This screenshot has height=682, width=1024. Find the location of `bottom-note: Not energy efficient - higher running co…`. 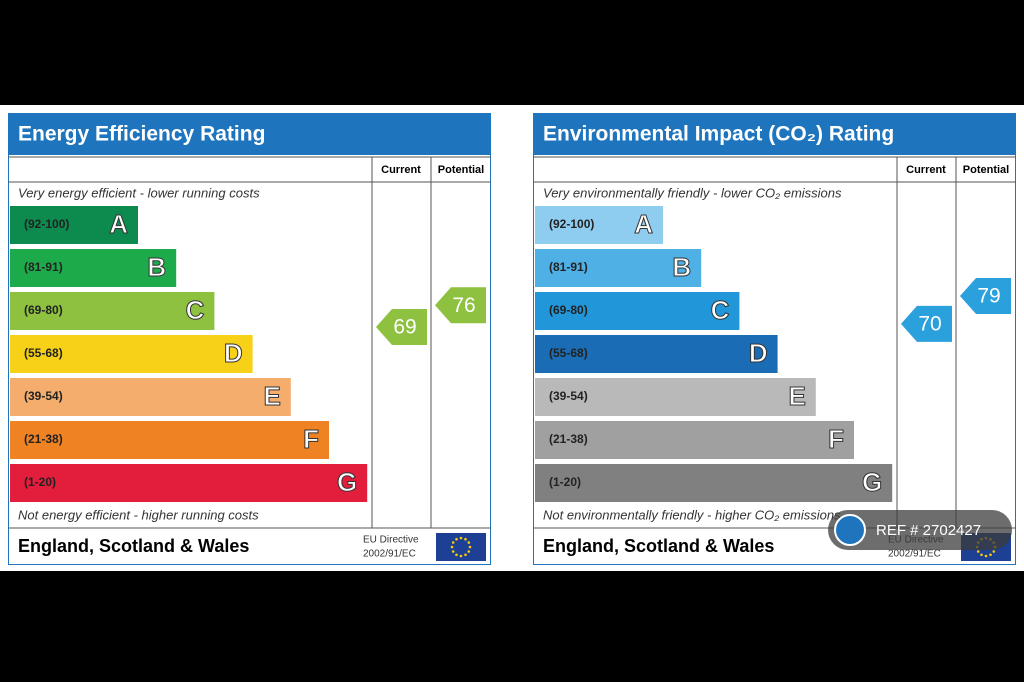

bottom-note: Not energy efficient - higher running co… is located at coordinates (138, 514).